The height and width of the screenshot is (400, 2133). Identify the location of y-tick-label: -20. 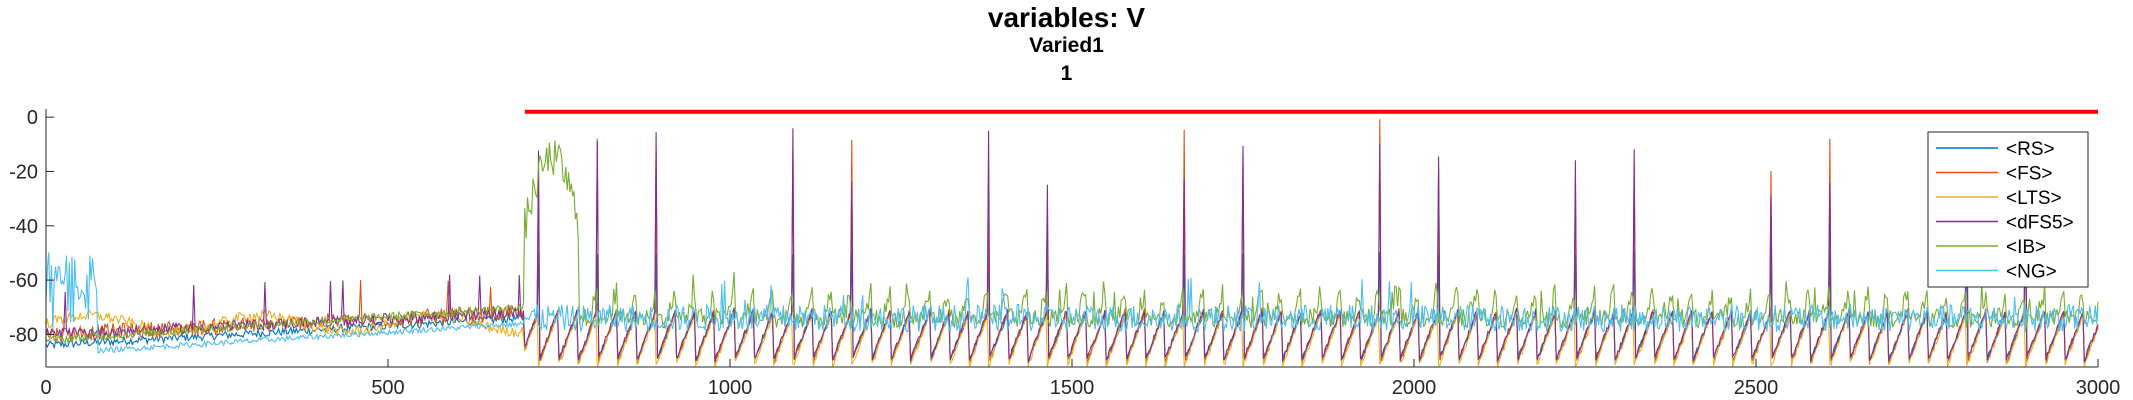
(23, 172).